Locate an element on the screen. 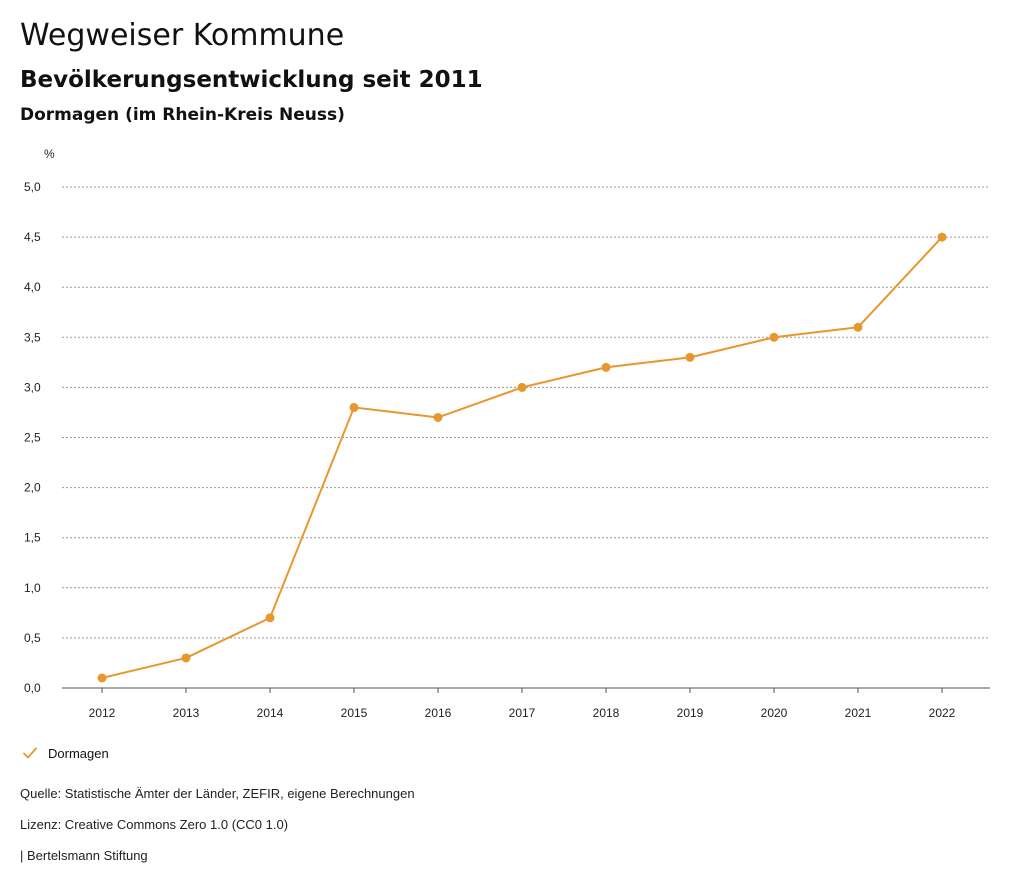 The height and width of the screenshot is (888, 1024). page-title: Wegweiser Kommune is located at coordinates (182, 35).